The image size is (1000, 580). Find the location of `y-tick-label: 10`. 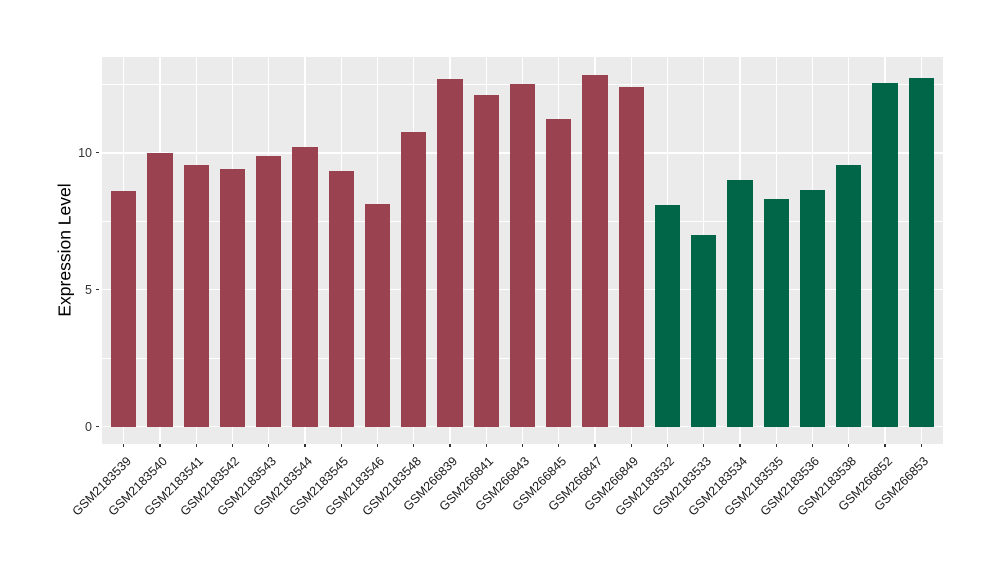

y-tick-label: 10 is located at coordinates (85, 152).